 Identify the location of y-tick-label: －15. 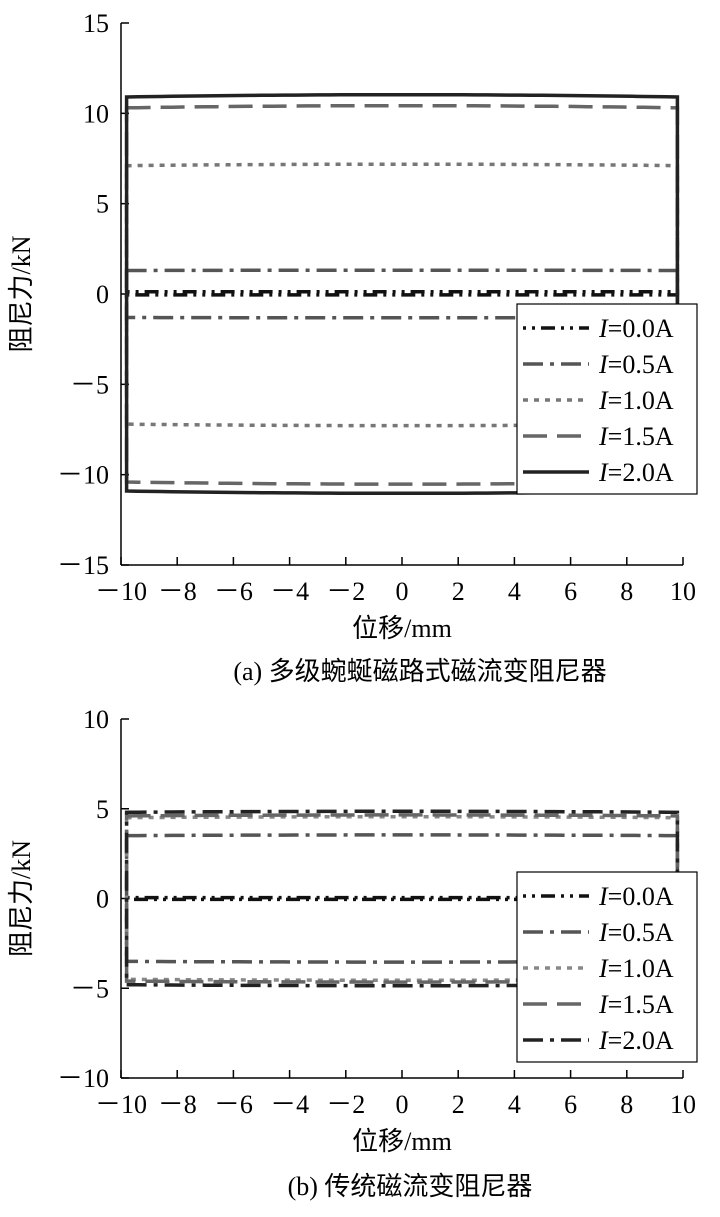
(83, 565).